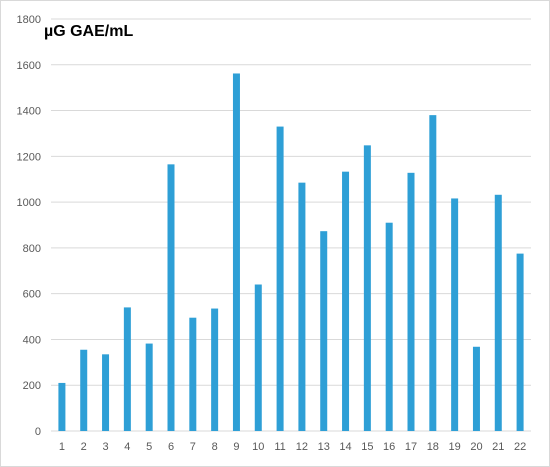  Describe the element at coordinates (236, 447) in the screenshot. I see `x-tick-label: 9` at that location.